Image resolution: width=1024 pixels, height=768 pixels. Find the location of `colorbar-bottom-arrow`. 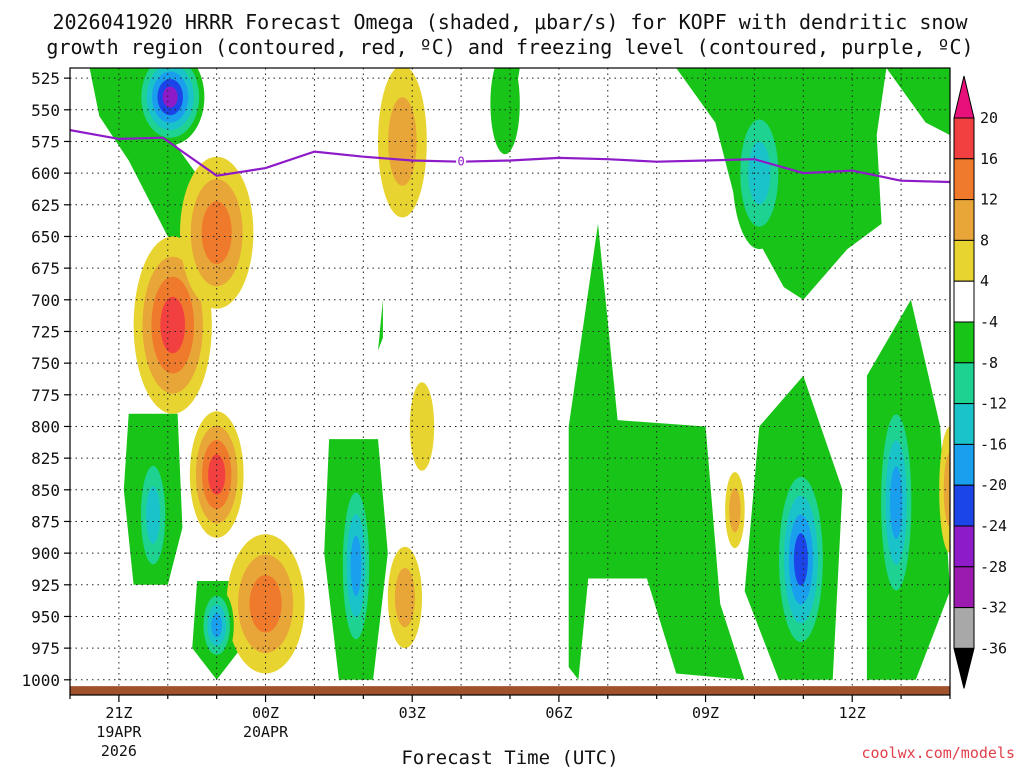

colorbar-bottom-arrow is located at coordinates (964, 668).